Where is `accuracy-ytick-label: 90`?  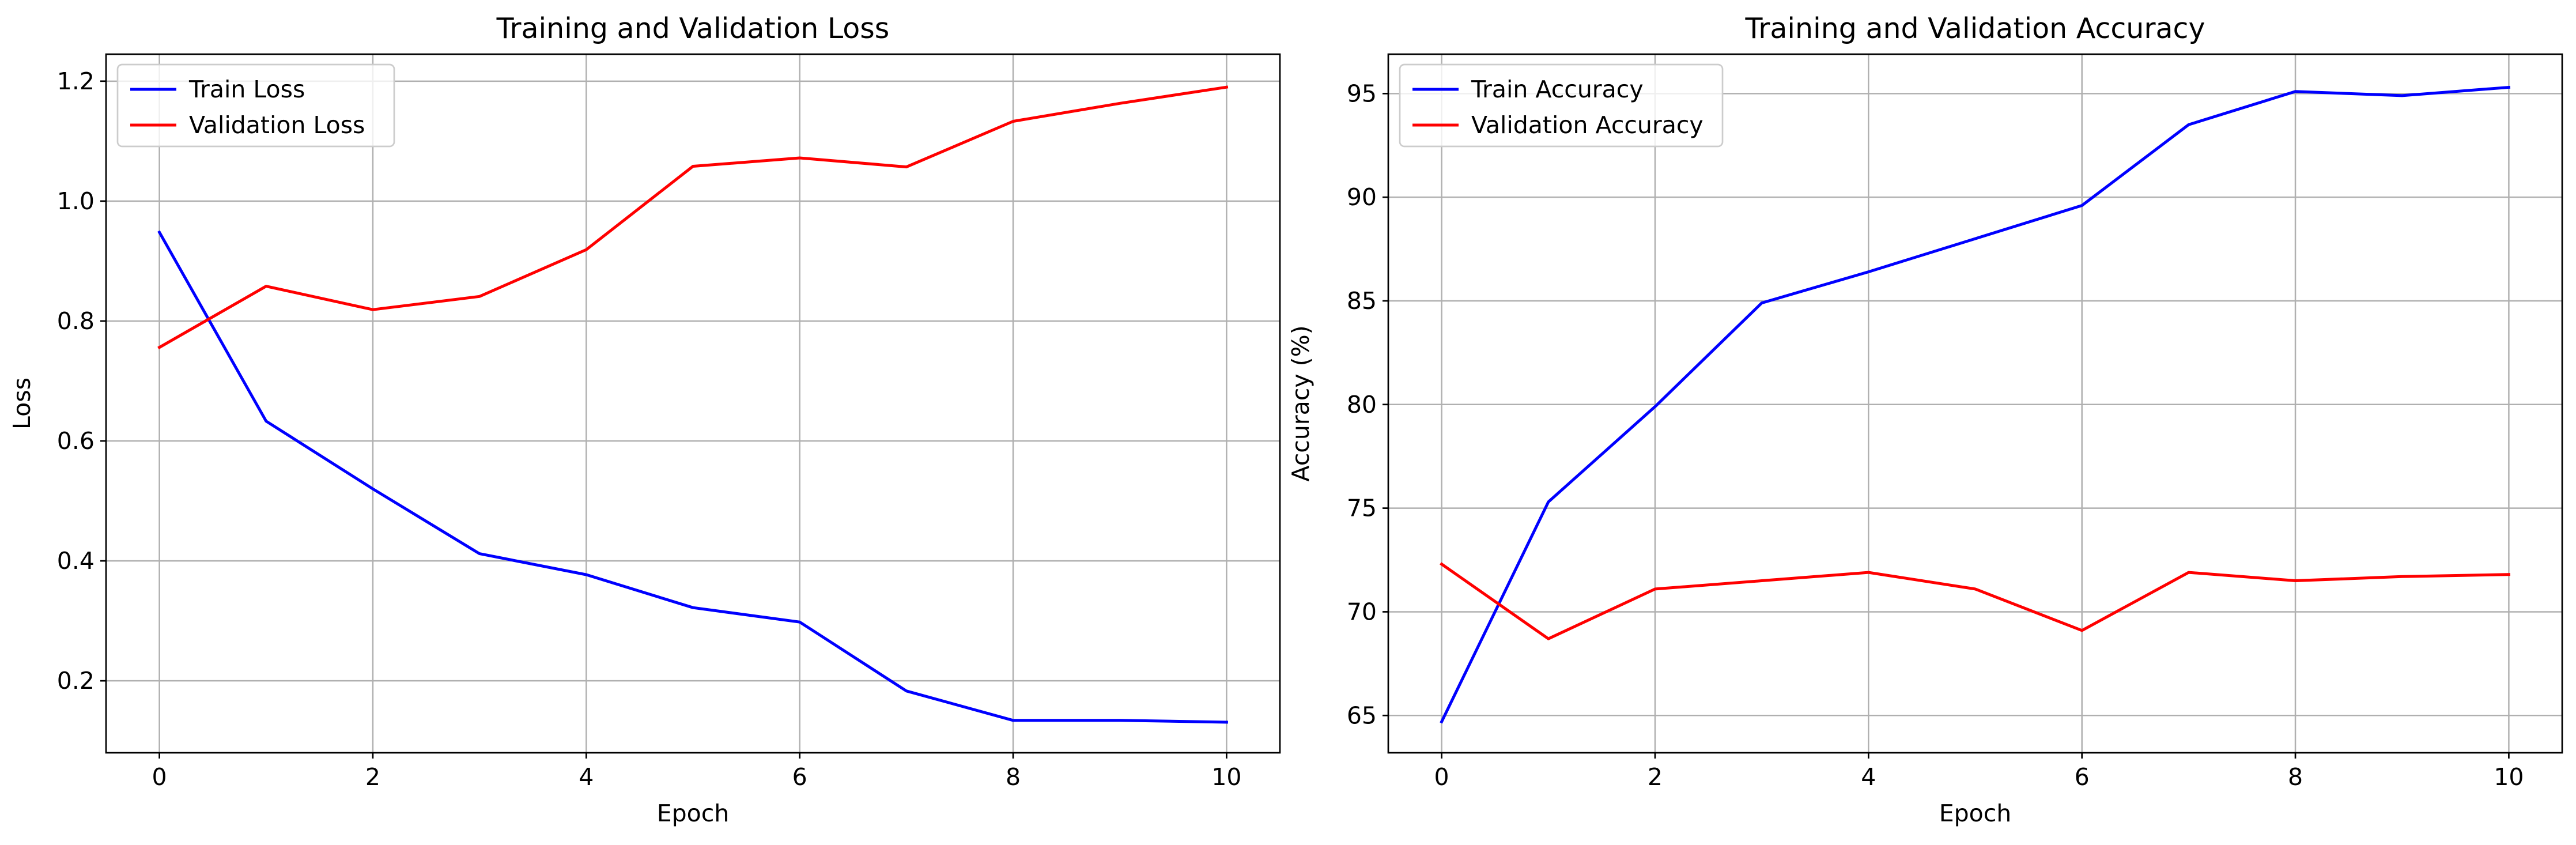 accuracy-ytick-label: 90 is located at coordinates (1362, 197).